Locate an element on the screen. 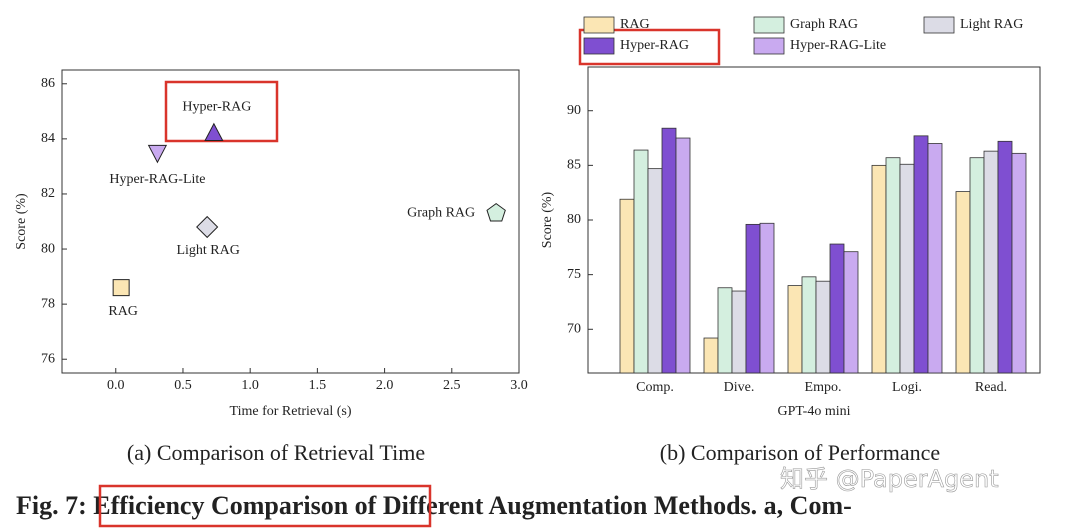 This screenshot has width=1080, height=529. legend-label: RAG is located at coordinates (635, 24).